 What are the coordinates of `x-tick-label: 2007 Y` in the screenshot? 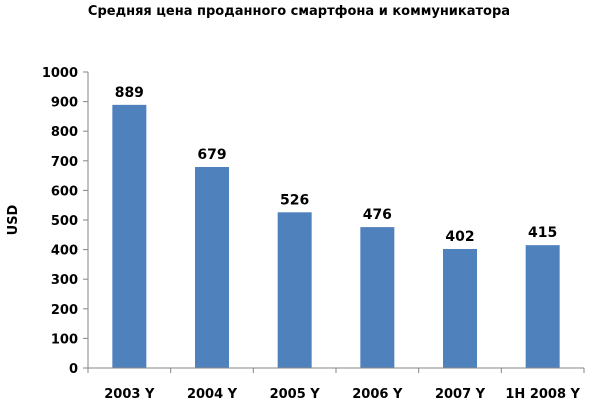 It's located at (460, 394).